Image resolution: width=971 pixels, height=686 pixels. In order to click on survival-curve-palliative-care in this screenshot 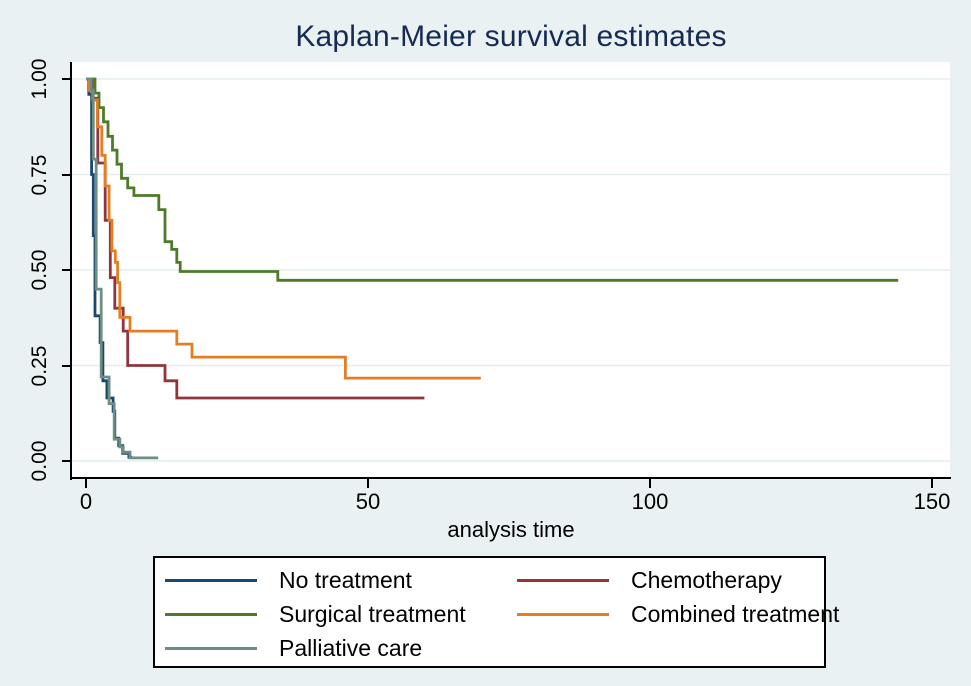, I will do `click(122, 268)`.